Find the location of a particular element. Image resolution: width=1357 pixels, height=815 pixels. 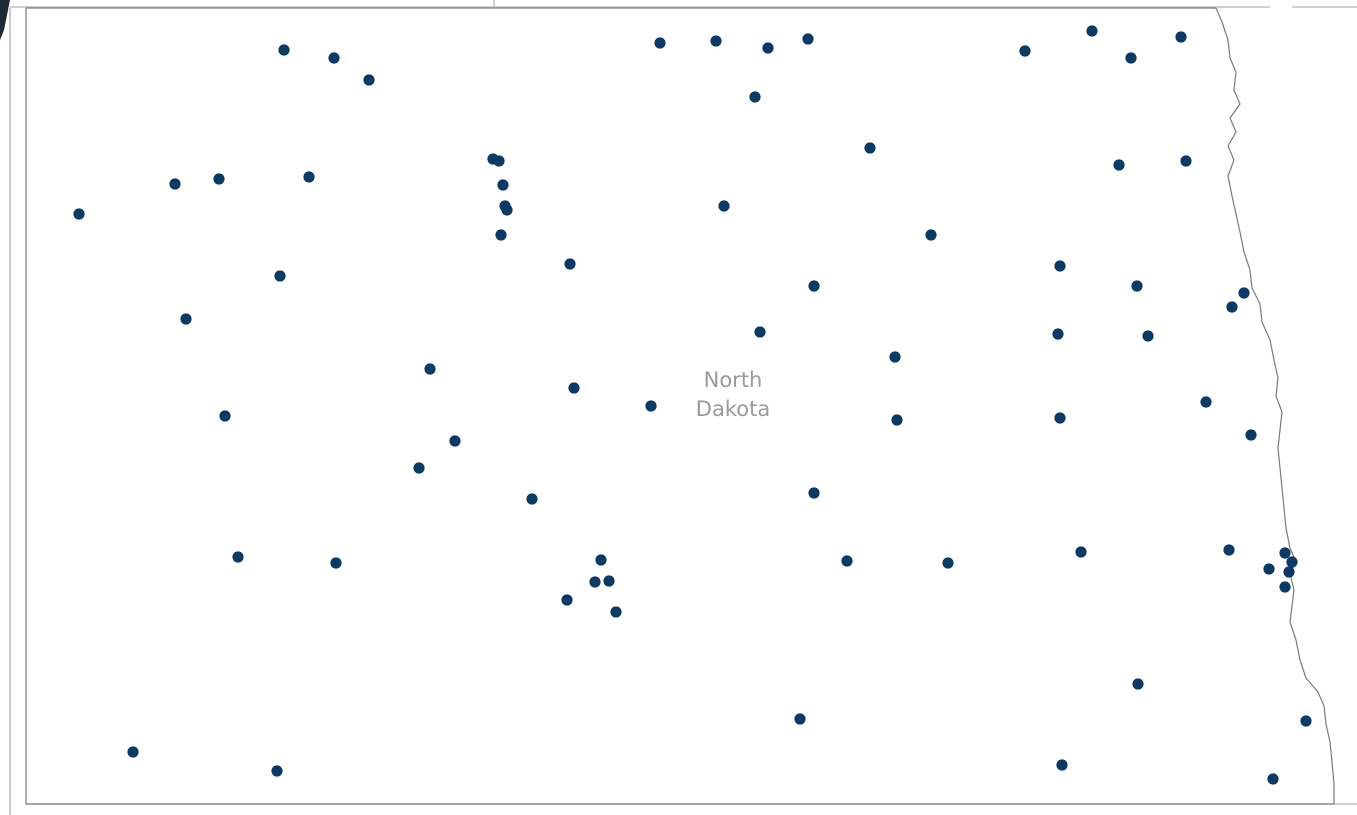

state-border-east-river is located at coordinates (1275, 406).